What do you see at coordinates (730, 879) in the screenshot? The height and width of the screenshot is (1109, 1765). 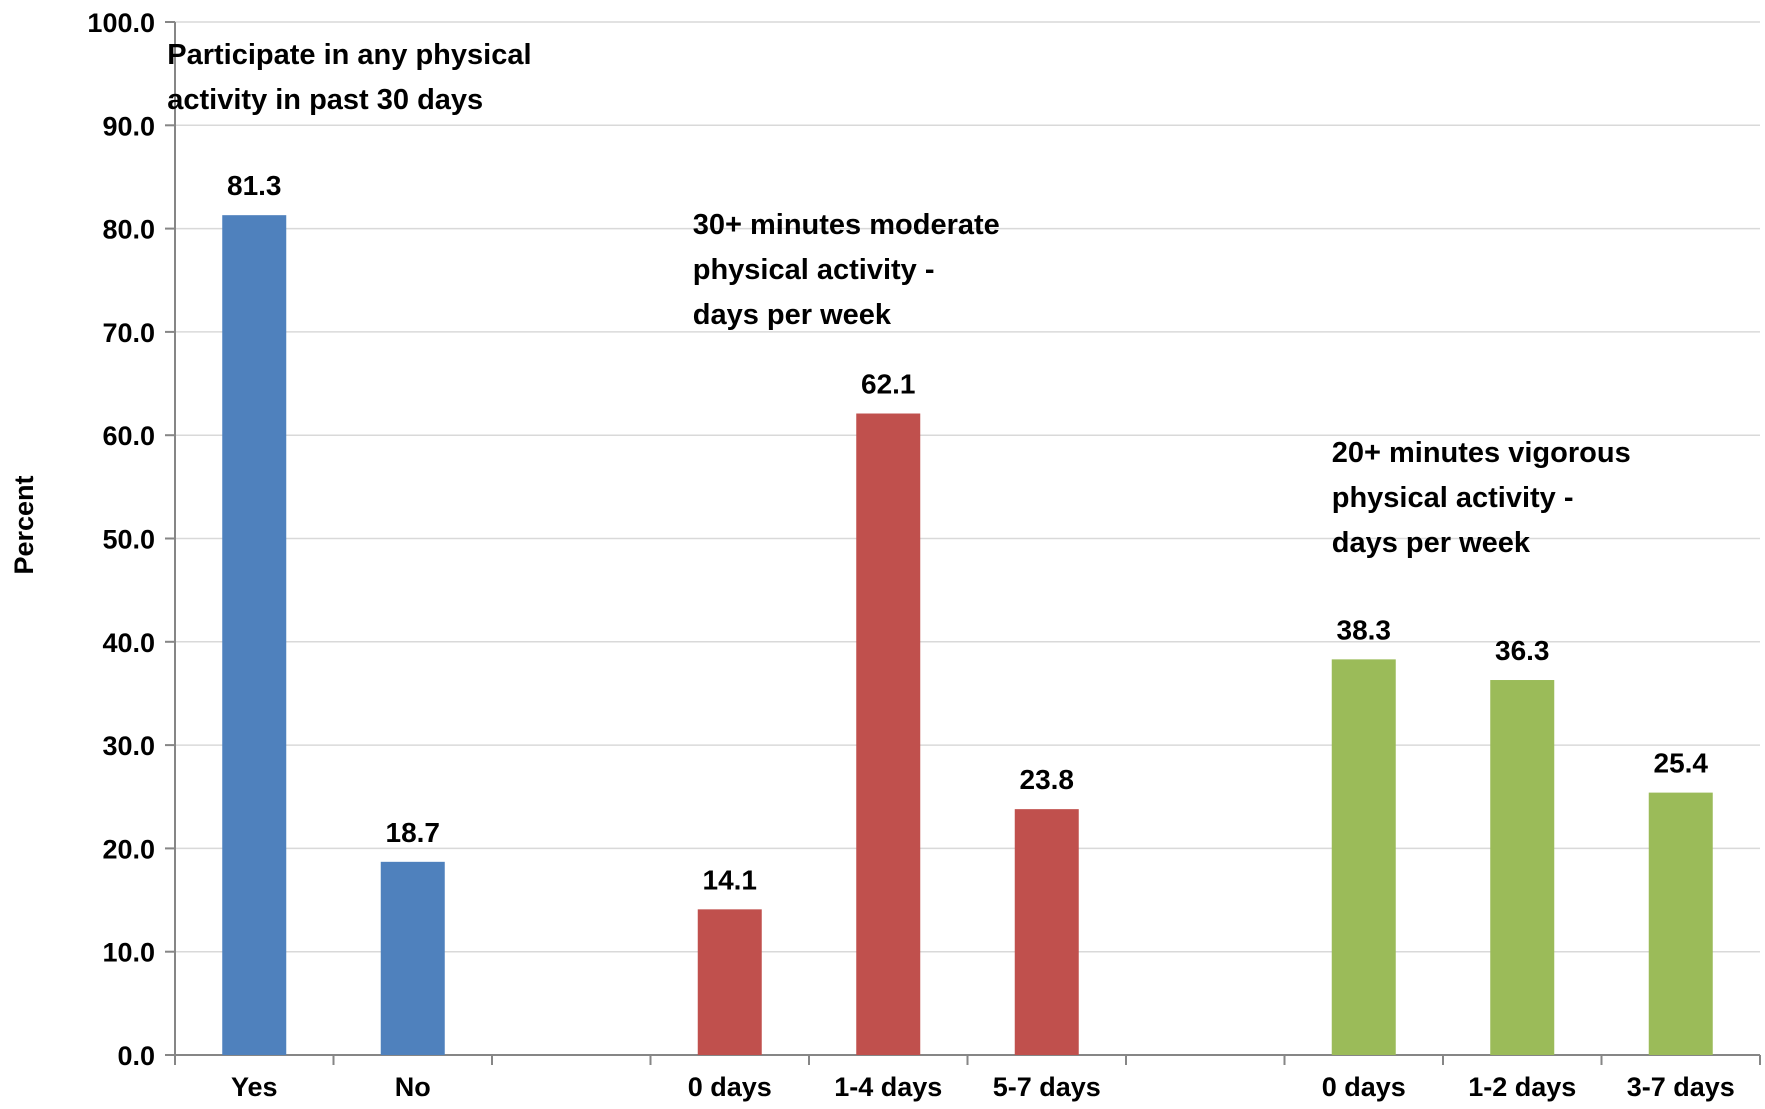 I see `data-label: 14.1` at bounding box center [730, 879].